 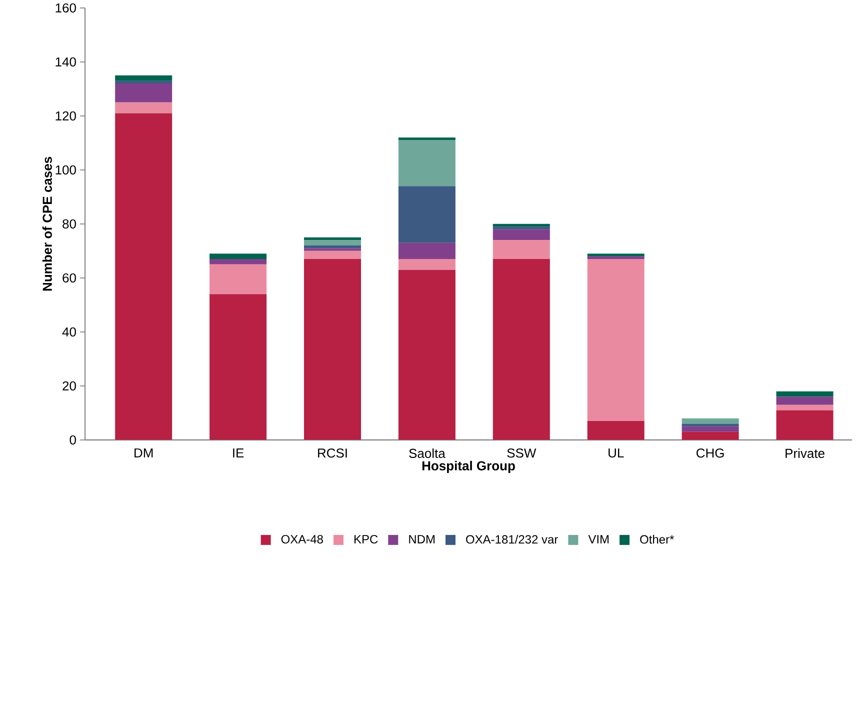 What do you see at coordinates (710, 453) in the screenshot?
I see `x-tick-label: CHG` at bounding box center [710, 453].